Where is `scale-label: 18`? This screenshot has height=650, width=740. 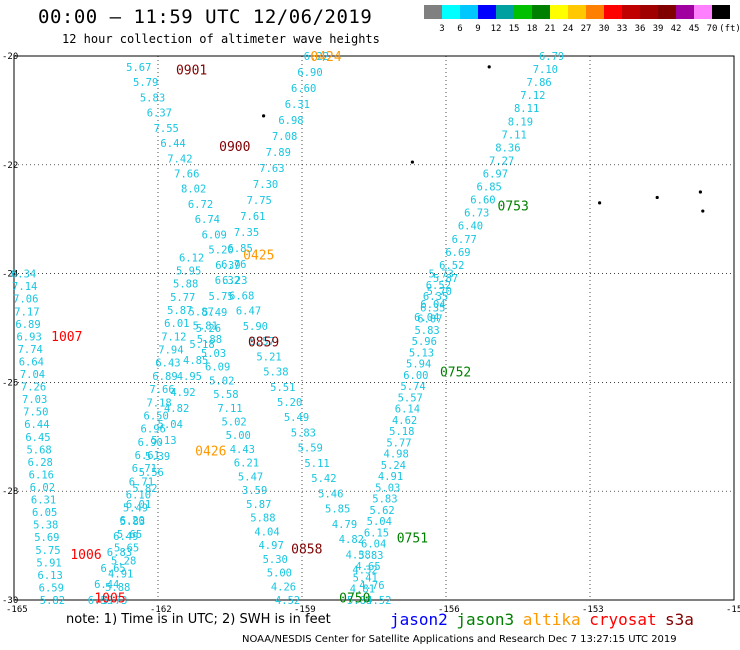 scale-label: 18 is located at coordinates (532, 29).